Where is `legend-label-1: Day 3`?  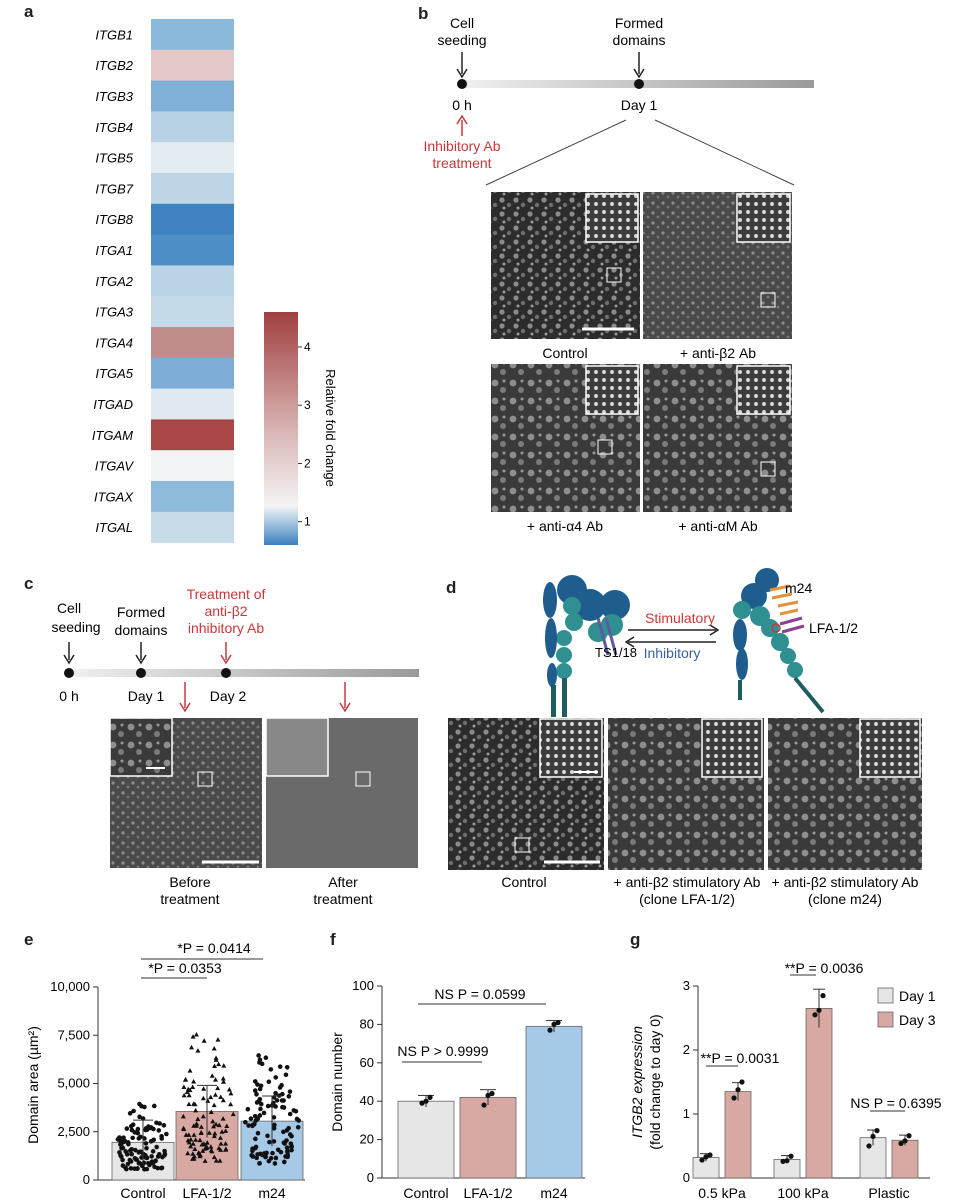
legend-label-1: Day 3 is located at coordinates (917, 1020).